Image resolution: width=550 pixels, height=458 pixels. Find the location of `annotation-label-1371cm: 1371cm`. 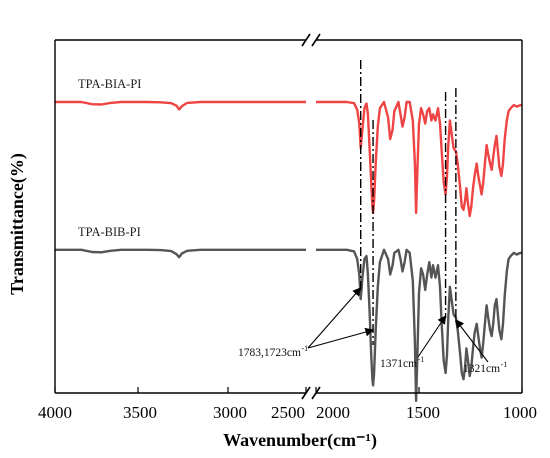

annotation-label-1371cm: 1371cm is located at coordinates (398, 364).